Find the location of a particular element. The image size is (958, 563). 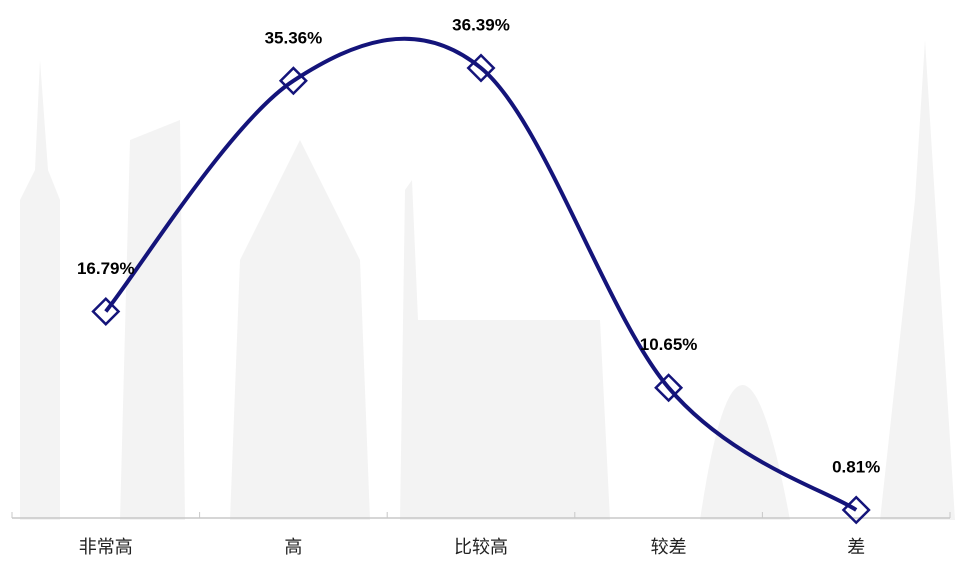

x-tick-label: 非常高 is located at coordinates (106, 547).